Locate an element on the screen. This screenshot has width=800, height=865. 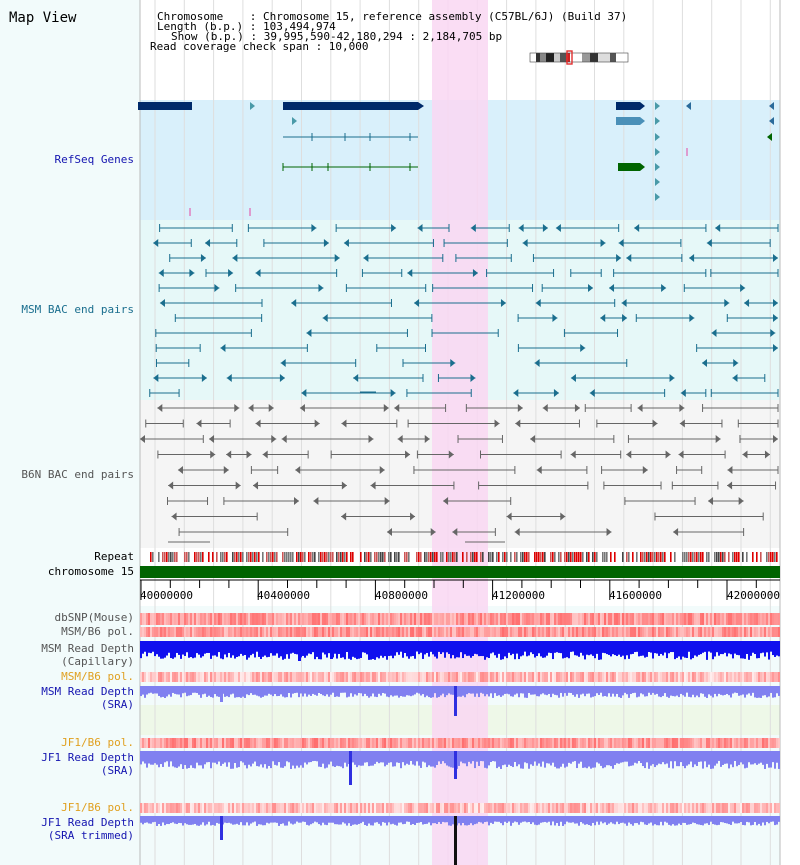
track-label-jf1-depth-sra: JF1 Read Depth is located at coordinates (87, 757).